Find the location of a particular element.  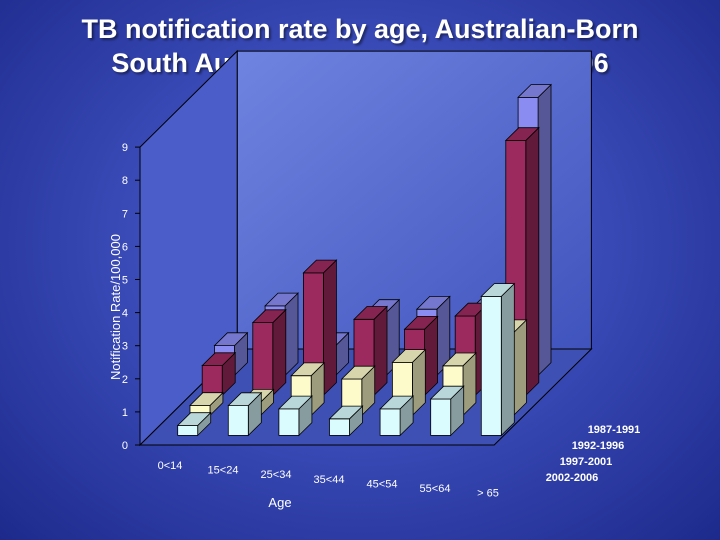

y-tick-label: 3 is located at coordinates (125, 347).